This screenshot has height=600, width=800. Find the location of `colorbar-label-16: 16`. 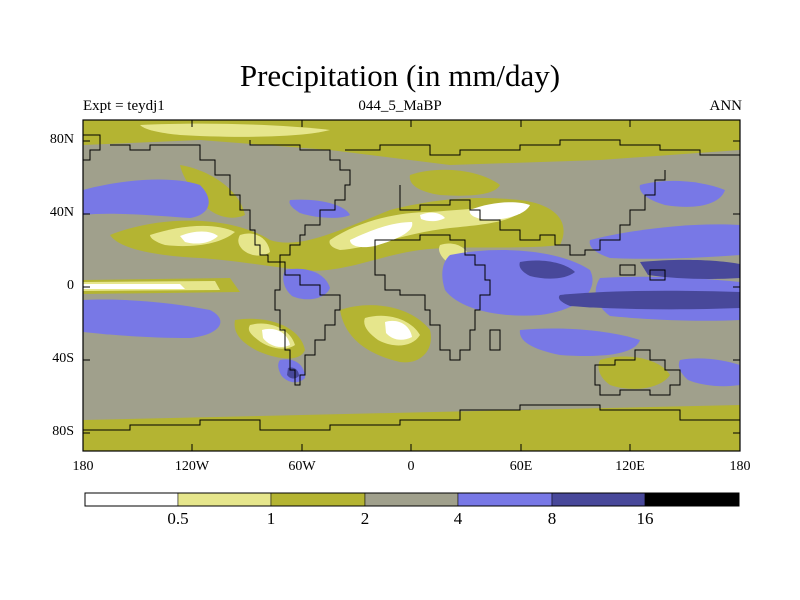

colorbar-label-16: 16 is located at coordinates (645, 518).